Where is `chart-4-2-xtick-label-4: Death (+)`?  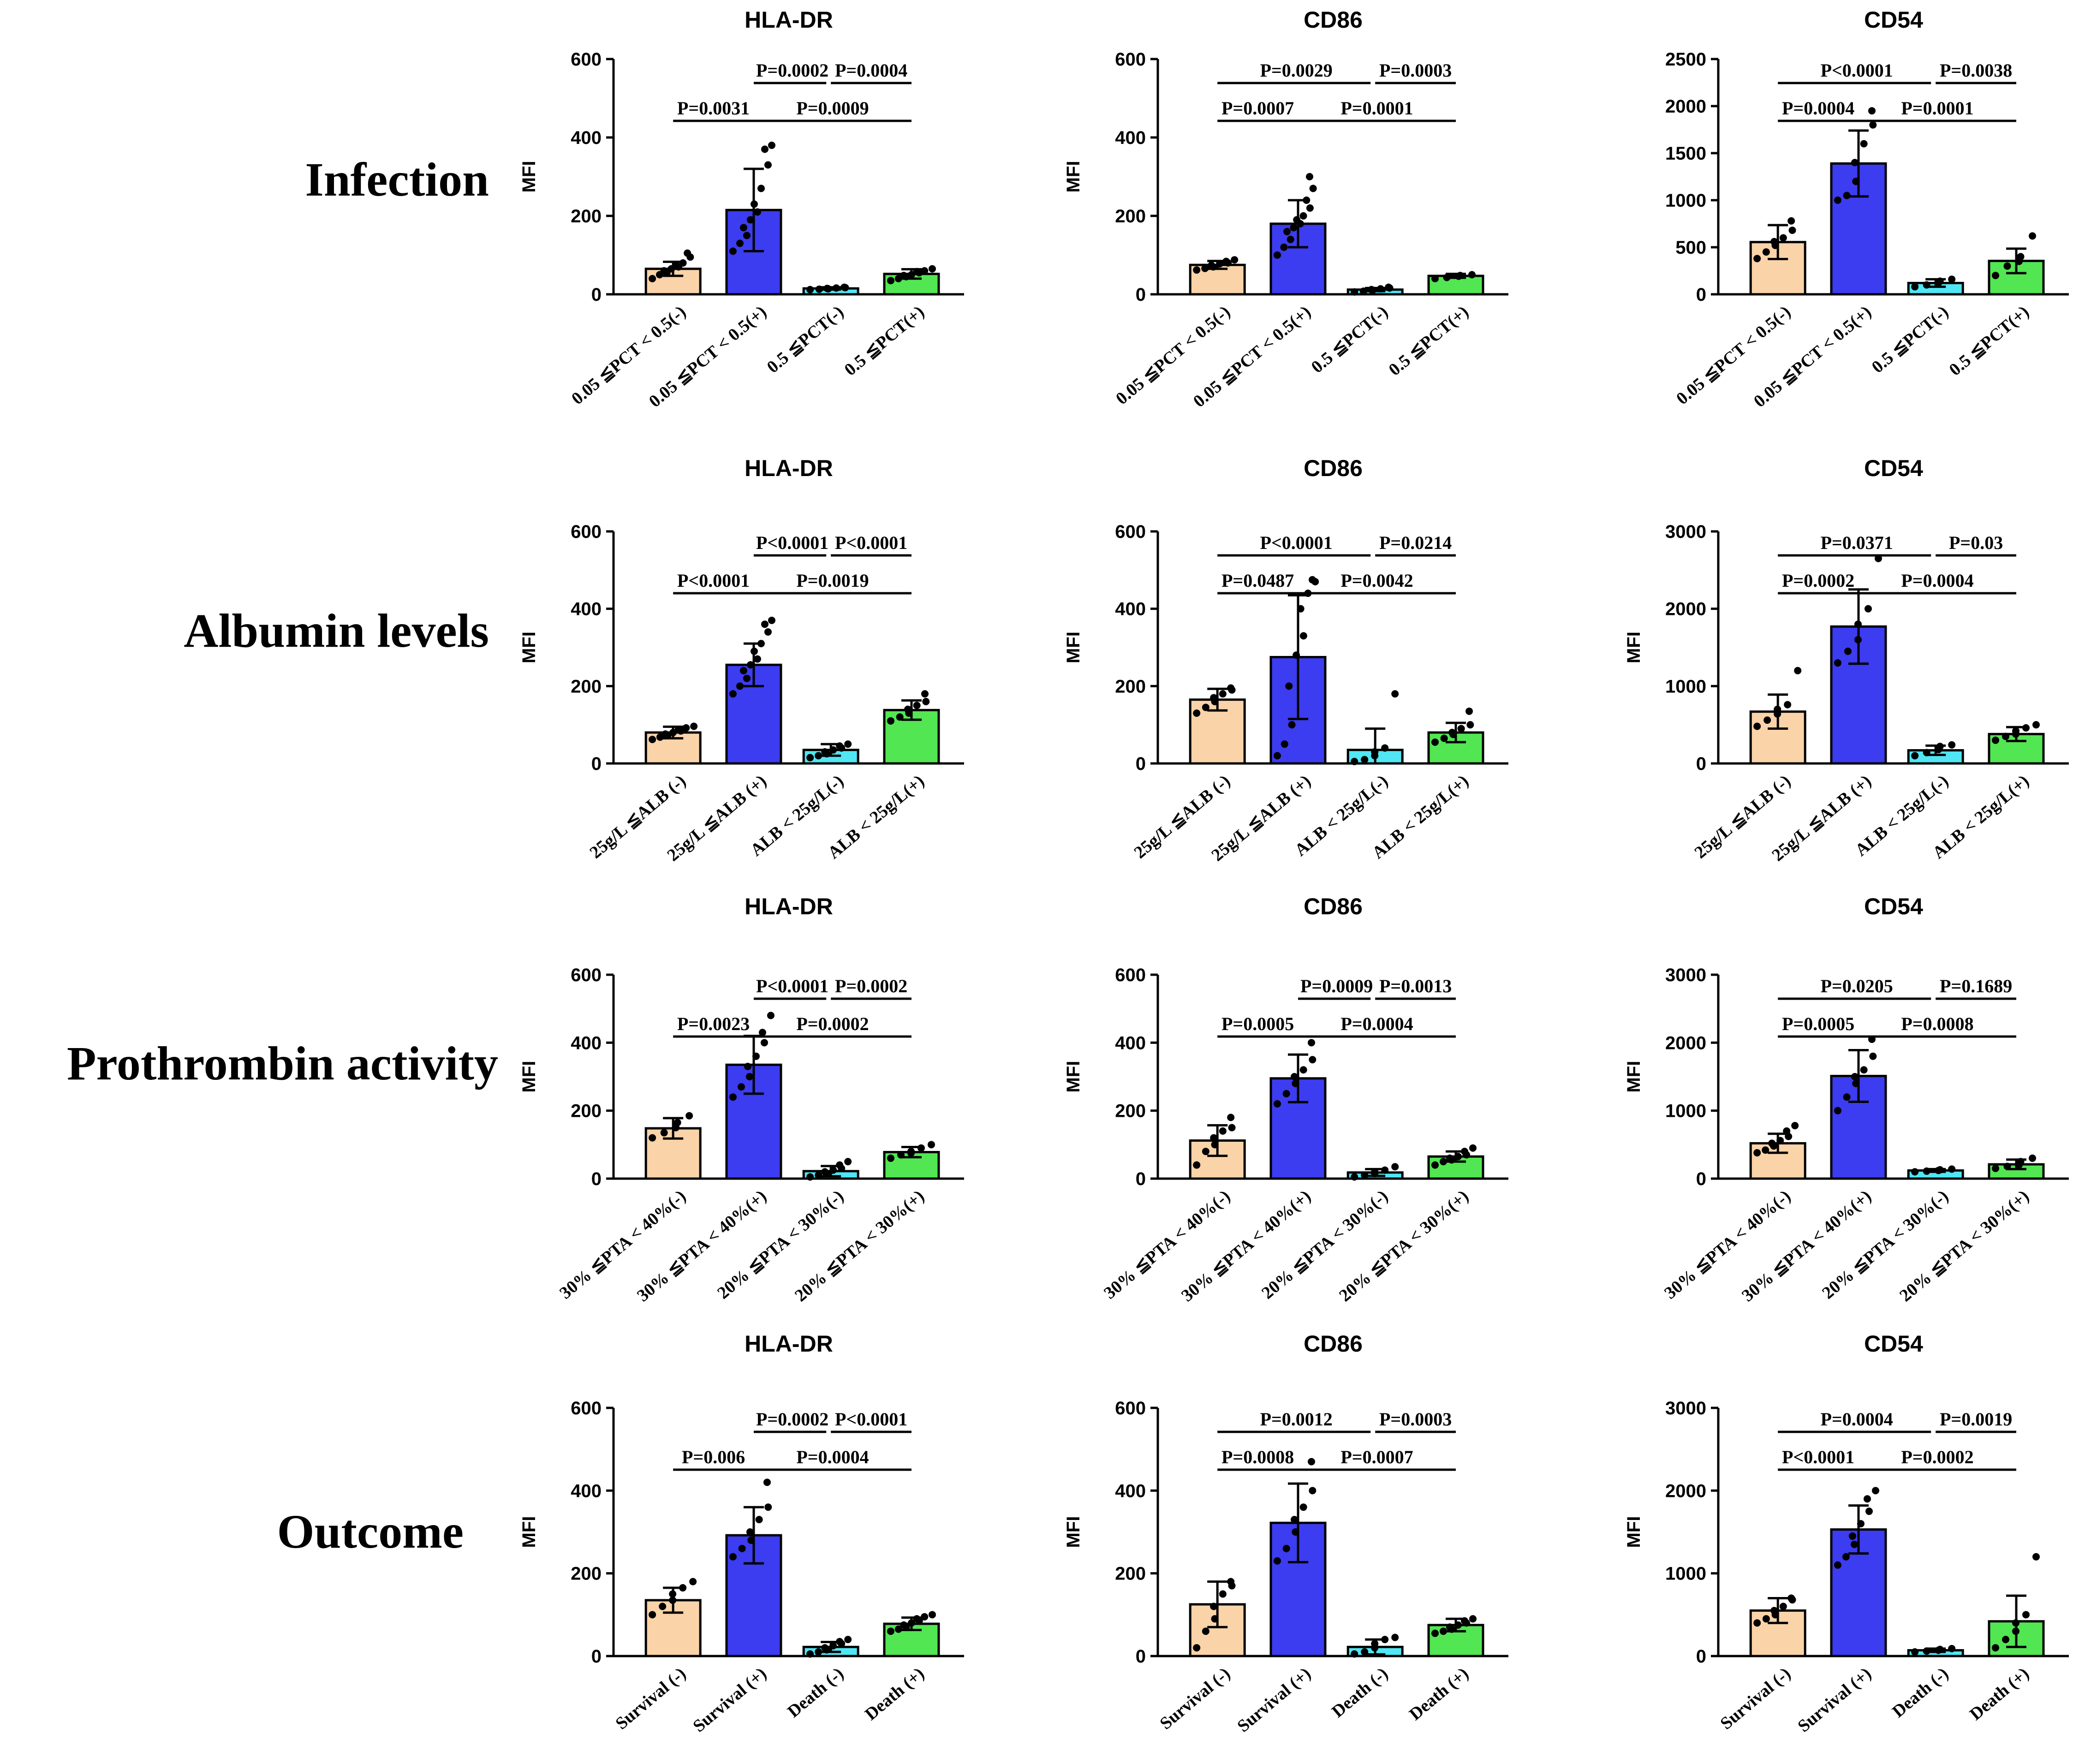
chart-4-2-xtick-label-4: Death (+) is located at coordinates (1439, 1694).